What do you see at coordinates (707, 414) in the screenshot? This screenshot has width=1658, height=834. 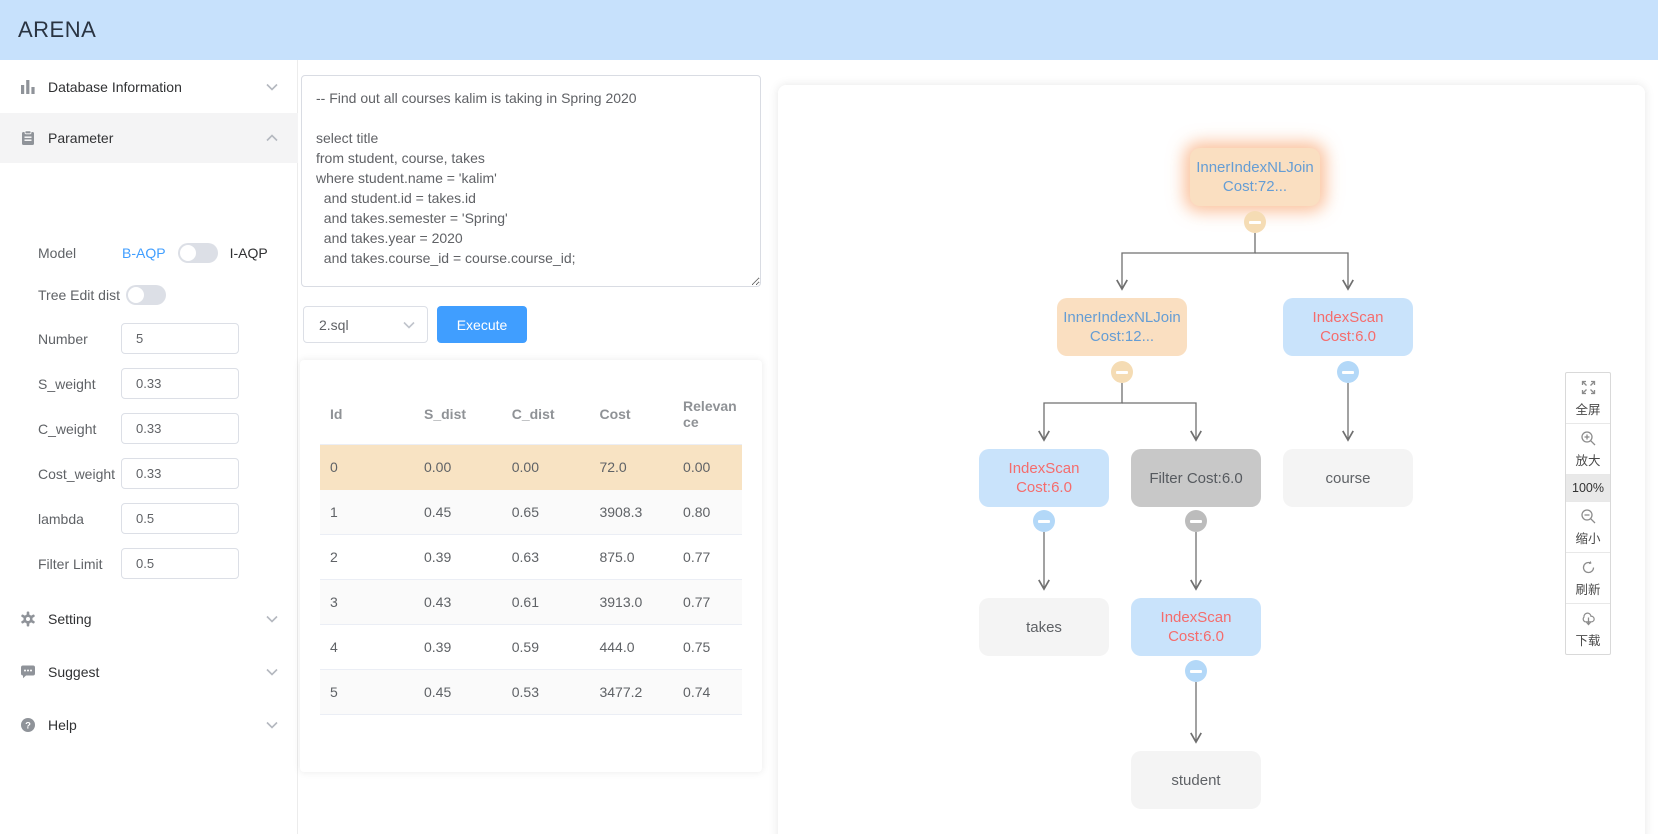 I see `col-header-relevance: Relevance` at bounding box center [707, 414].